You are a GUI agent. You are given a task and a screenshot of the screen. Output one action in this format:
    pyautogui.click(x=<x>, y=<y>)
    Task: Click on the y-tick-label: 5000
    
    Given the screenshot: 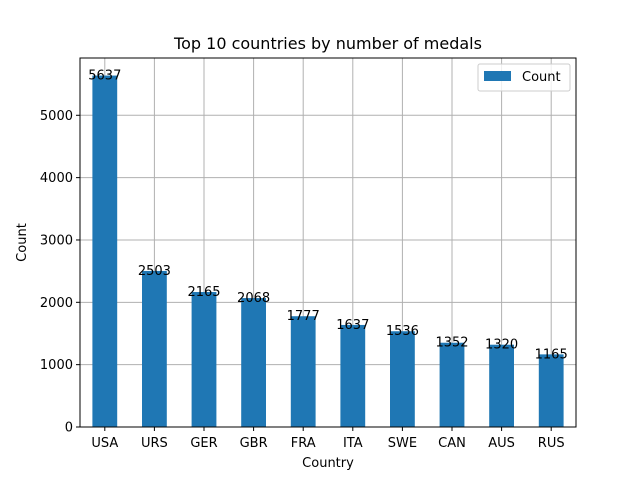 What is the action you would take?
    pyautogui.click(x=56, y=116)
    